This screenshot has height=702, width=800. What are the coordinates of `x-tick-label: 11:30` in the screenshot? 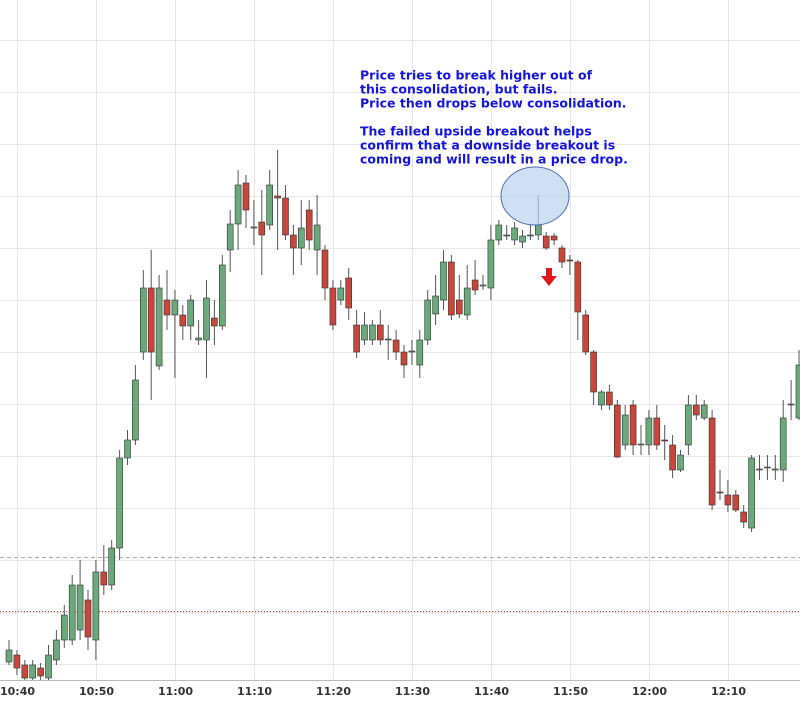 It's located at (412, 691).